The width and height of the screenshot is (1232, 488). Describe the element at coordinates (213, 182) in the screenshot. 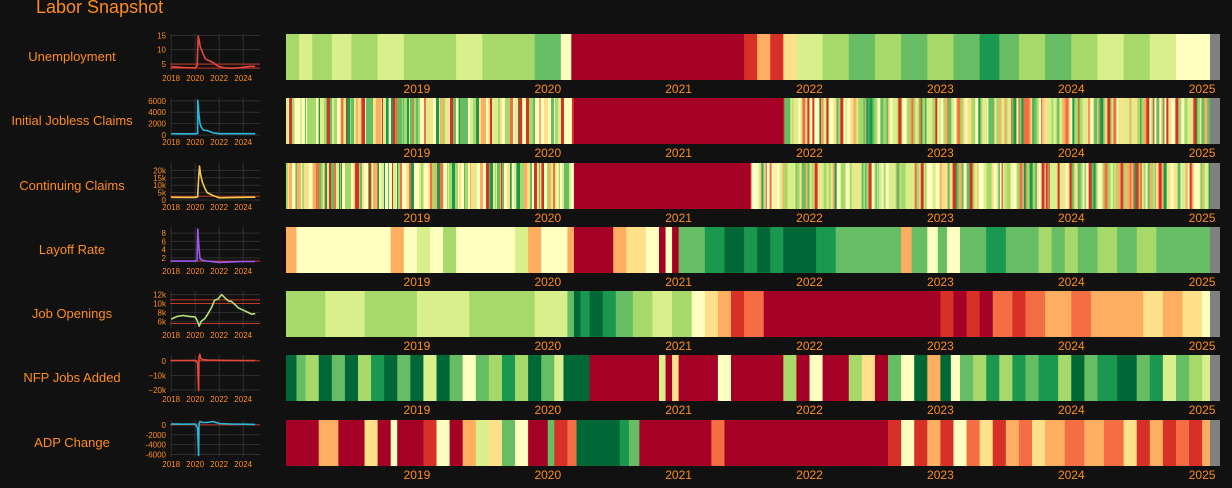

I see `sparkline-series-line` at that location.